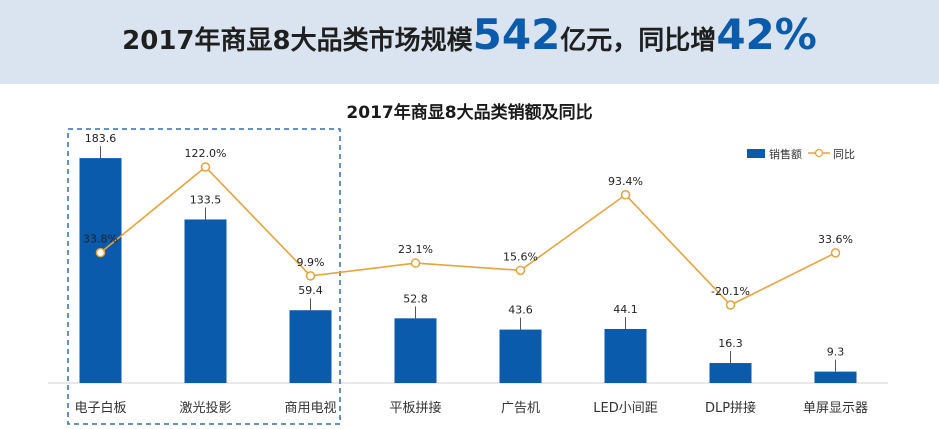 The width and height of the screenshot is (939, 429). I want to click on yoy-value-label-0: 33.8%, so click(100, 239).